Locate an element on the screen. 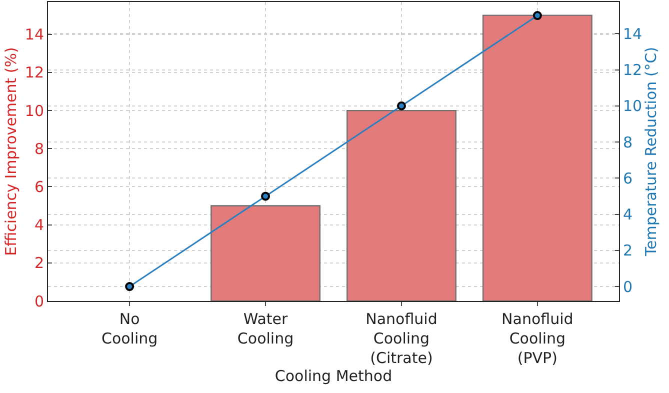 This screenshot has width=669, height=393. y2-tick-label: 4 is located at coordinates (628, 215).